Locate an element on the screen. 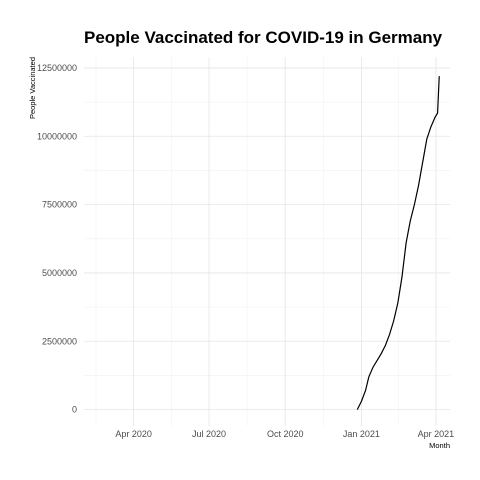  y-axis-label: People Vaccinated is located at coordinates (32, 88).